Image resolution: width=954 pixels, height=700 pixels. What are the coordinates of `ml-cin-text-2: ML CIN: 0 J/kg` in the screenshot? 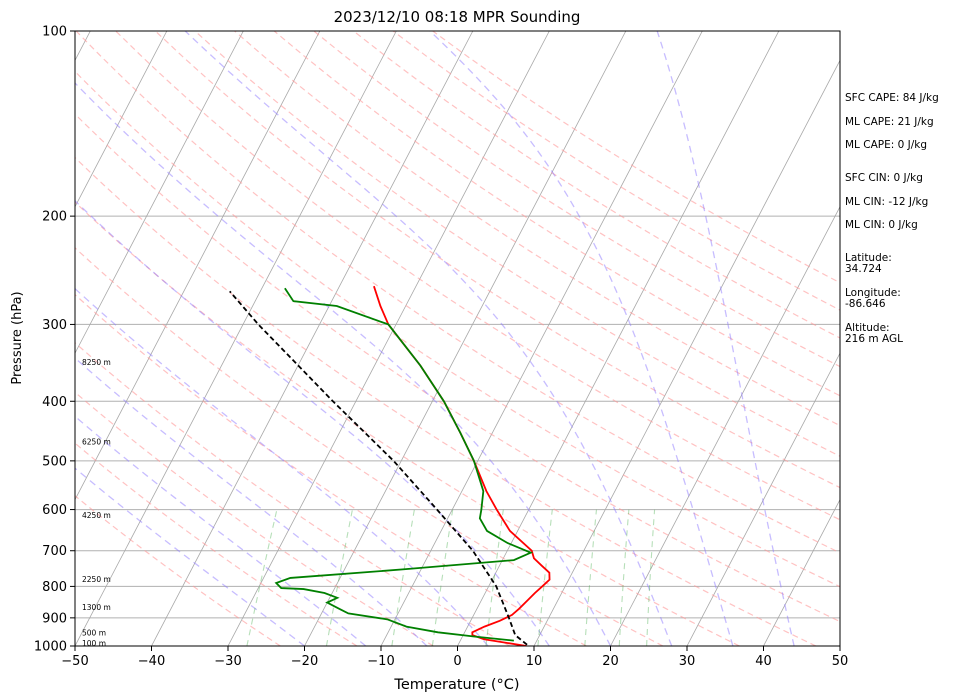 It's located at (881, 225).